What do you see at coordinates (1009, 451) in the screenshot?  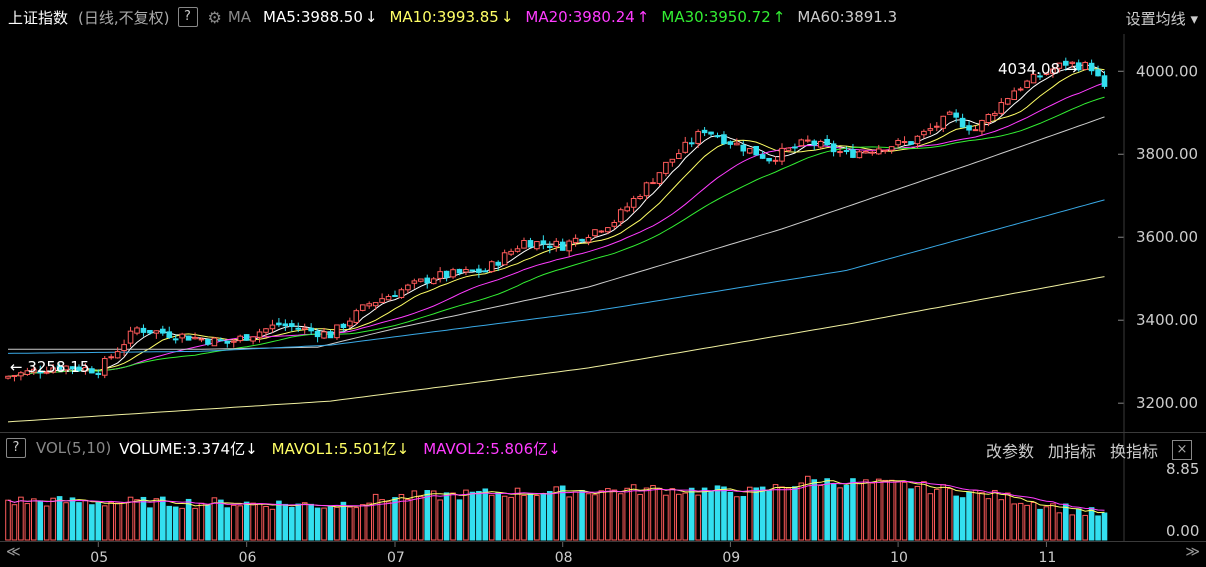 I see `change-params-button: 改参数` at bounding box center [1009, 451].